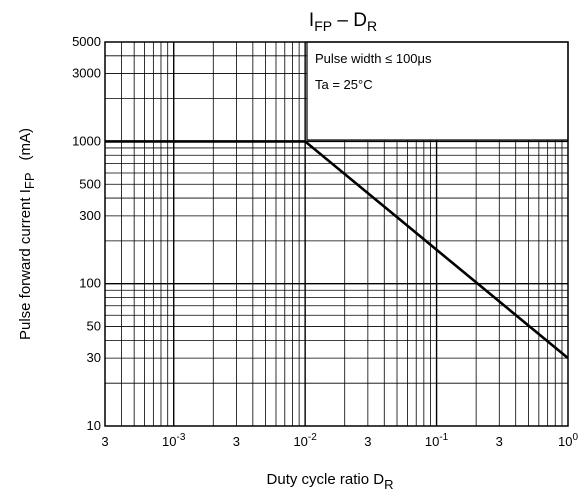 The image size is (587, 498). What do you see at coordinates (343, 22) in the screenshot?
I see `chart-title: IFP – DR` at bounding box center [343, 22].